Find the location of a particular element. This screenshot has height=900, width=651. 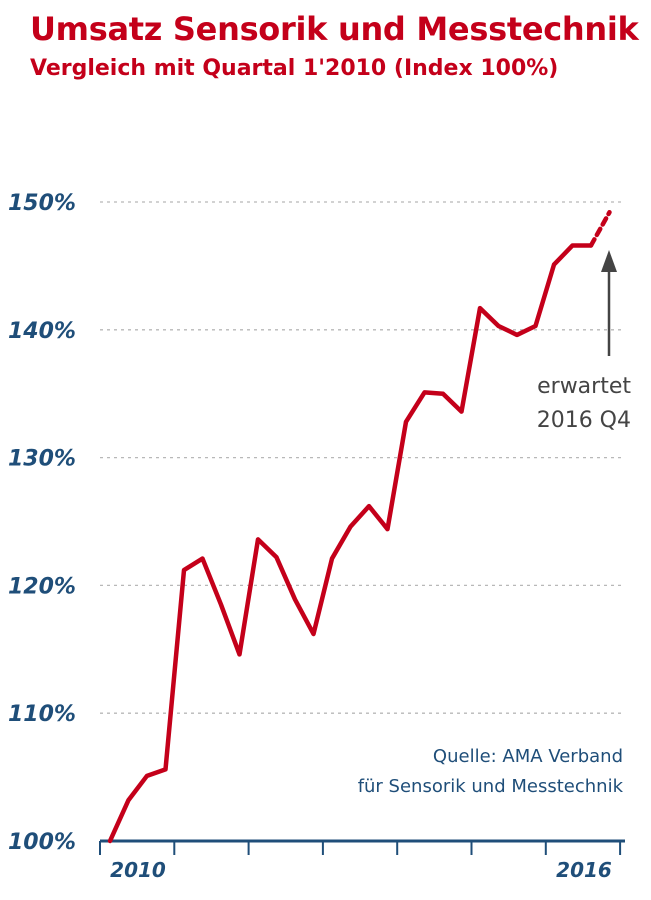

y-tick-label-100: 100% is located at coordinates (42, 842).